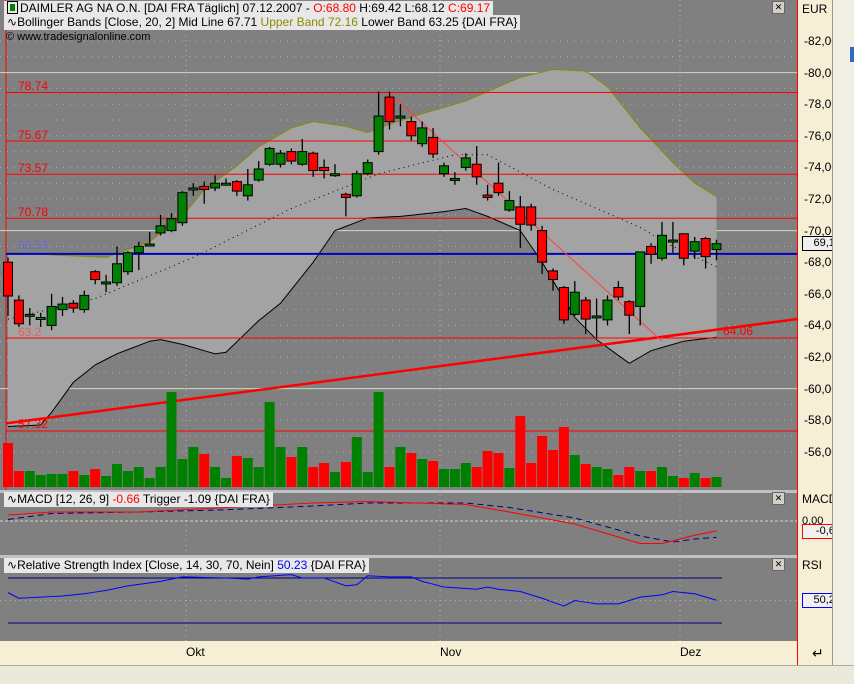  What do you see at coordinates (437, 22) in the screenshot?
I see `lower-band-value: Lower Band 63.25 {DAI FRA}` at bounding box center [437, 22].